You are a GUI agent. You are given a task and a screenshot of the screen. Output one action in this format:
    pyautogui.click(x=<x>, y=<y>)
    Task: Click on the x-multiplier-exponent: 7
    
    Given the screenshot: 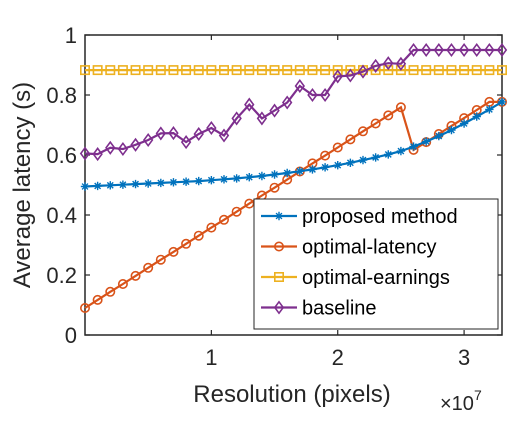 What is the action you would take?
    pyautogui.click(x=478, y=395)
    